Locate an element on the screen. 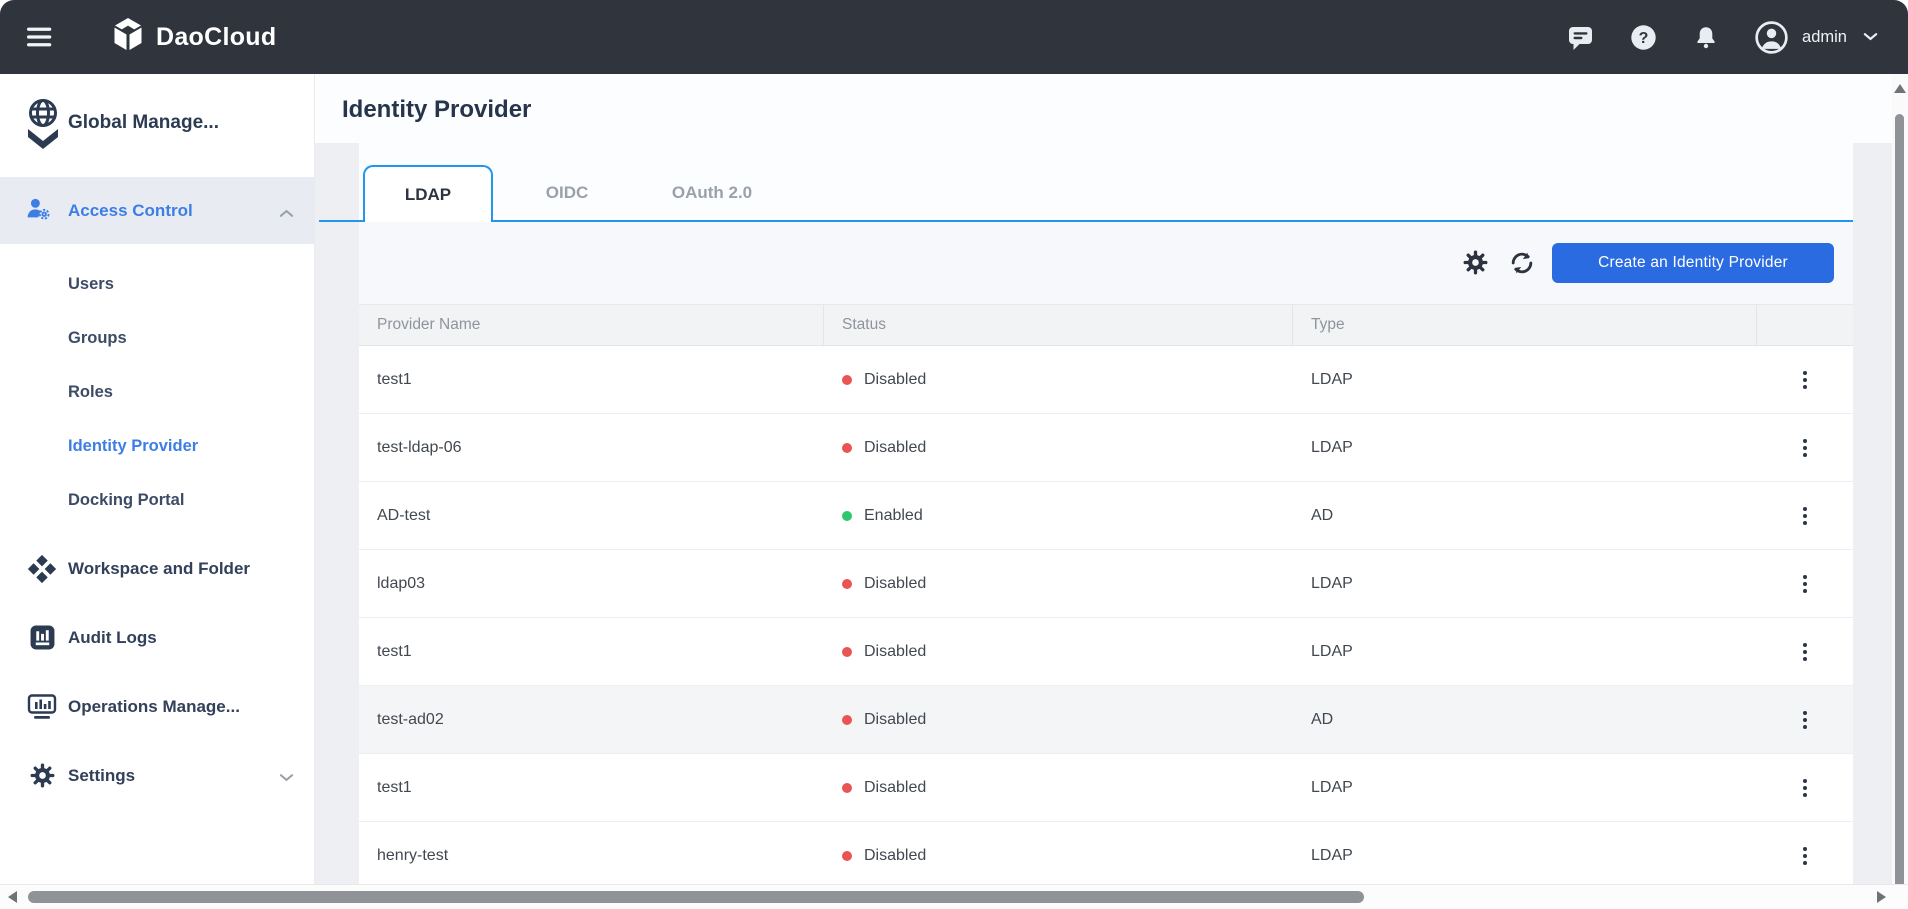 The width and height of the screenshot is (1908, 909). tab-oauth: OAuth 2.0 is located at coordinates (712, 192).